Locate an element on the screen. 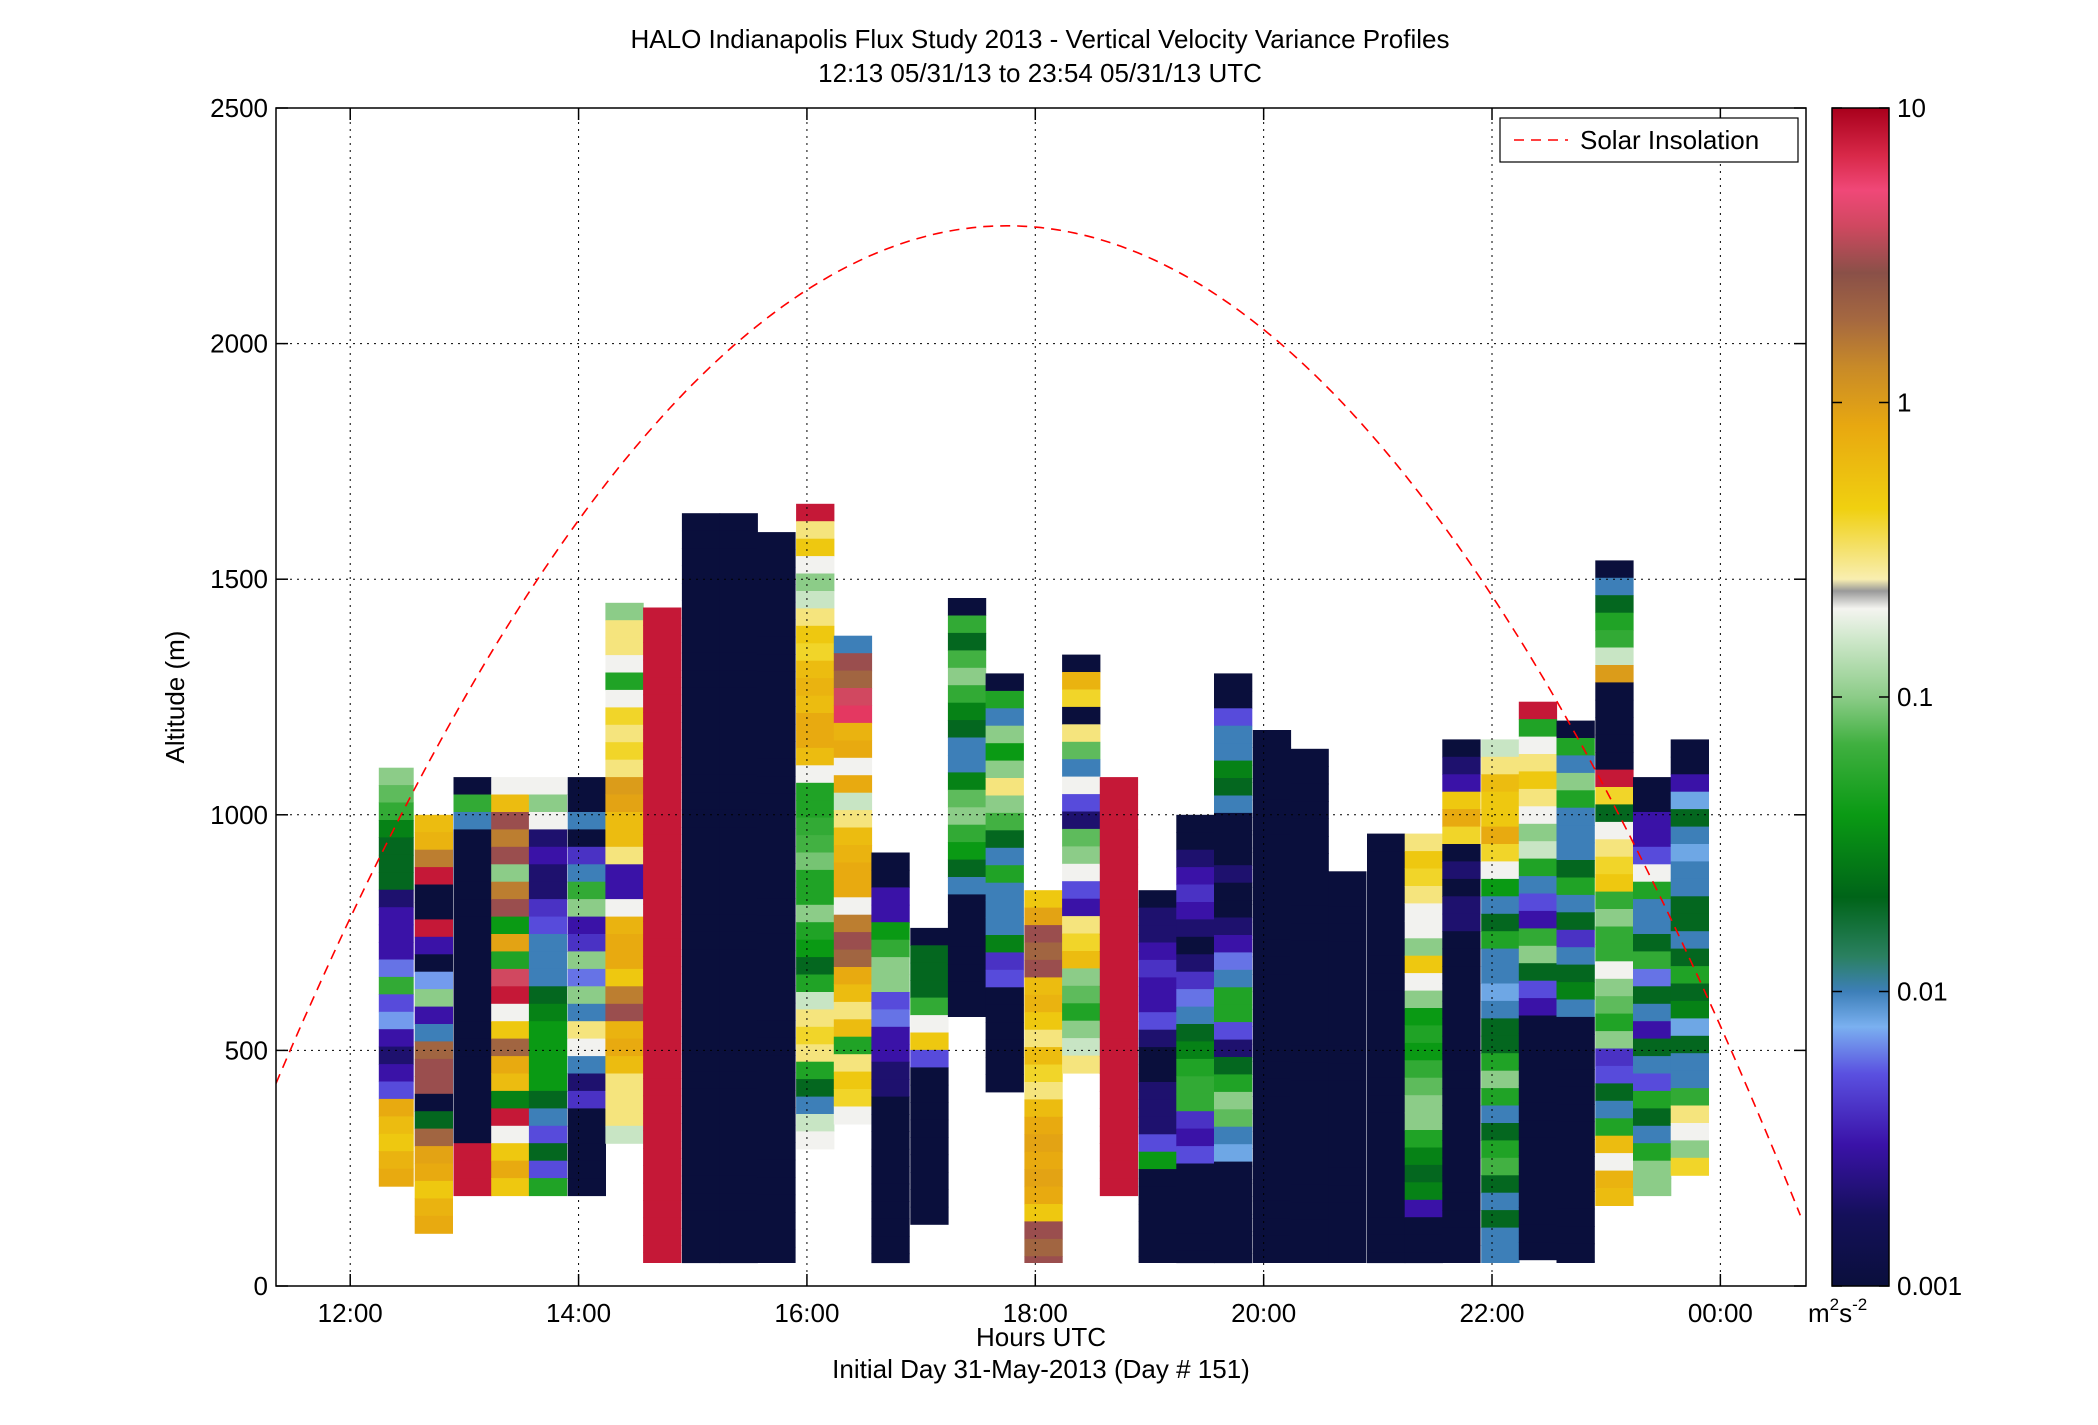 Image resolution: width=2098 pixels, height=1425 pixels. x-tick-label: 16:00 is located at coordinates (806, 1313).